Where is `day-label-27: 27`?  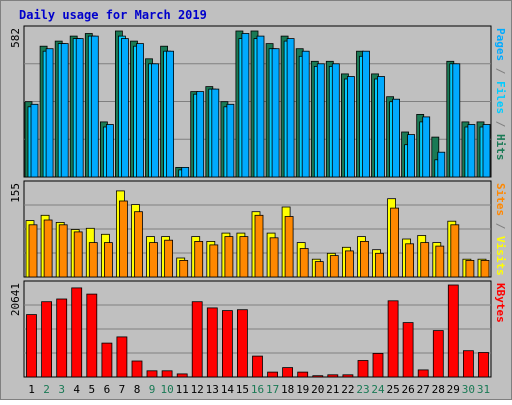
day-label-27: 27 is located at coordinates (423, 389).